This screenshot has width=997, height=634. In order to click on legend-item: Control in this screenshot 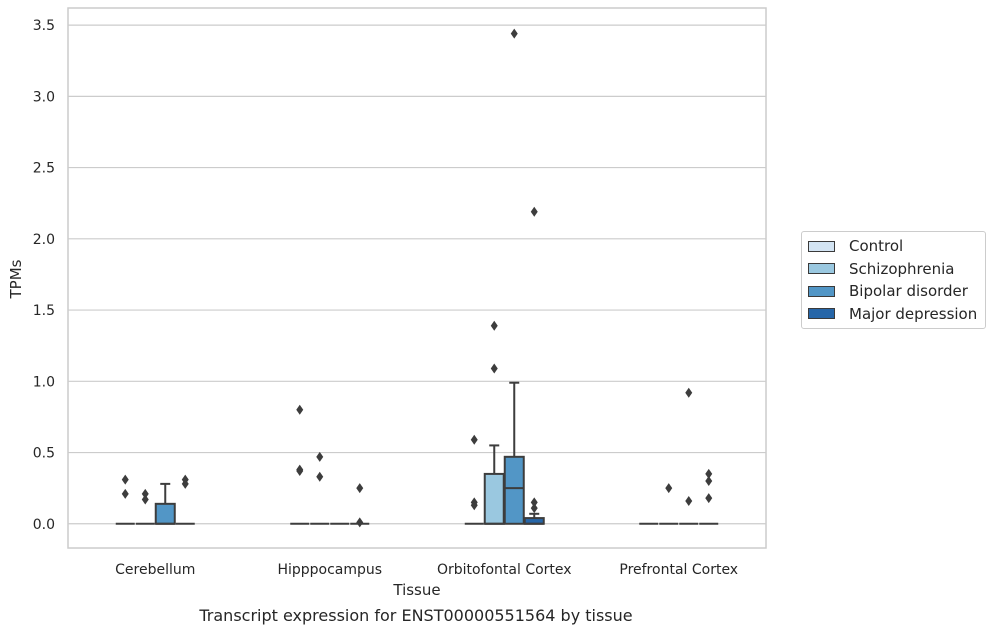, I will do `click(893, 246)`.